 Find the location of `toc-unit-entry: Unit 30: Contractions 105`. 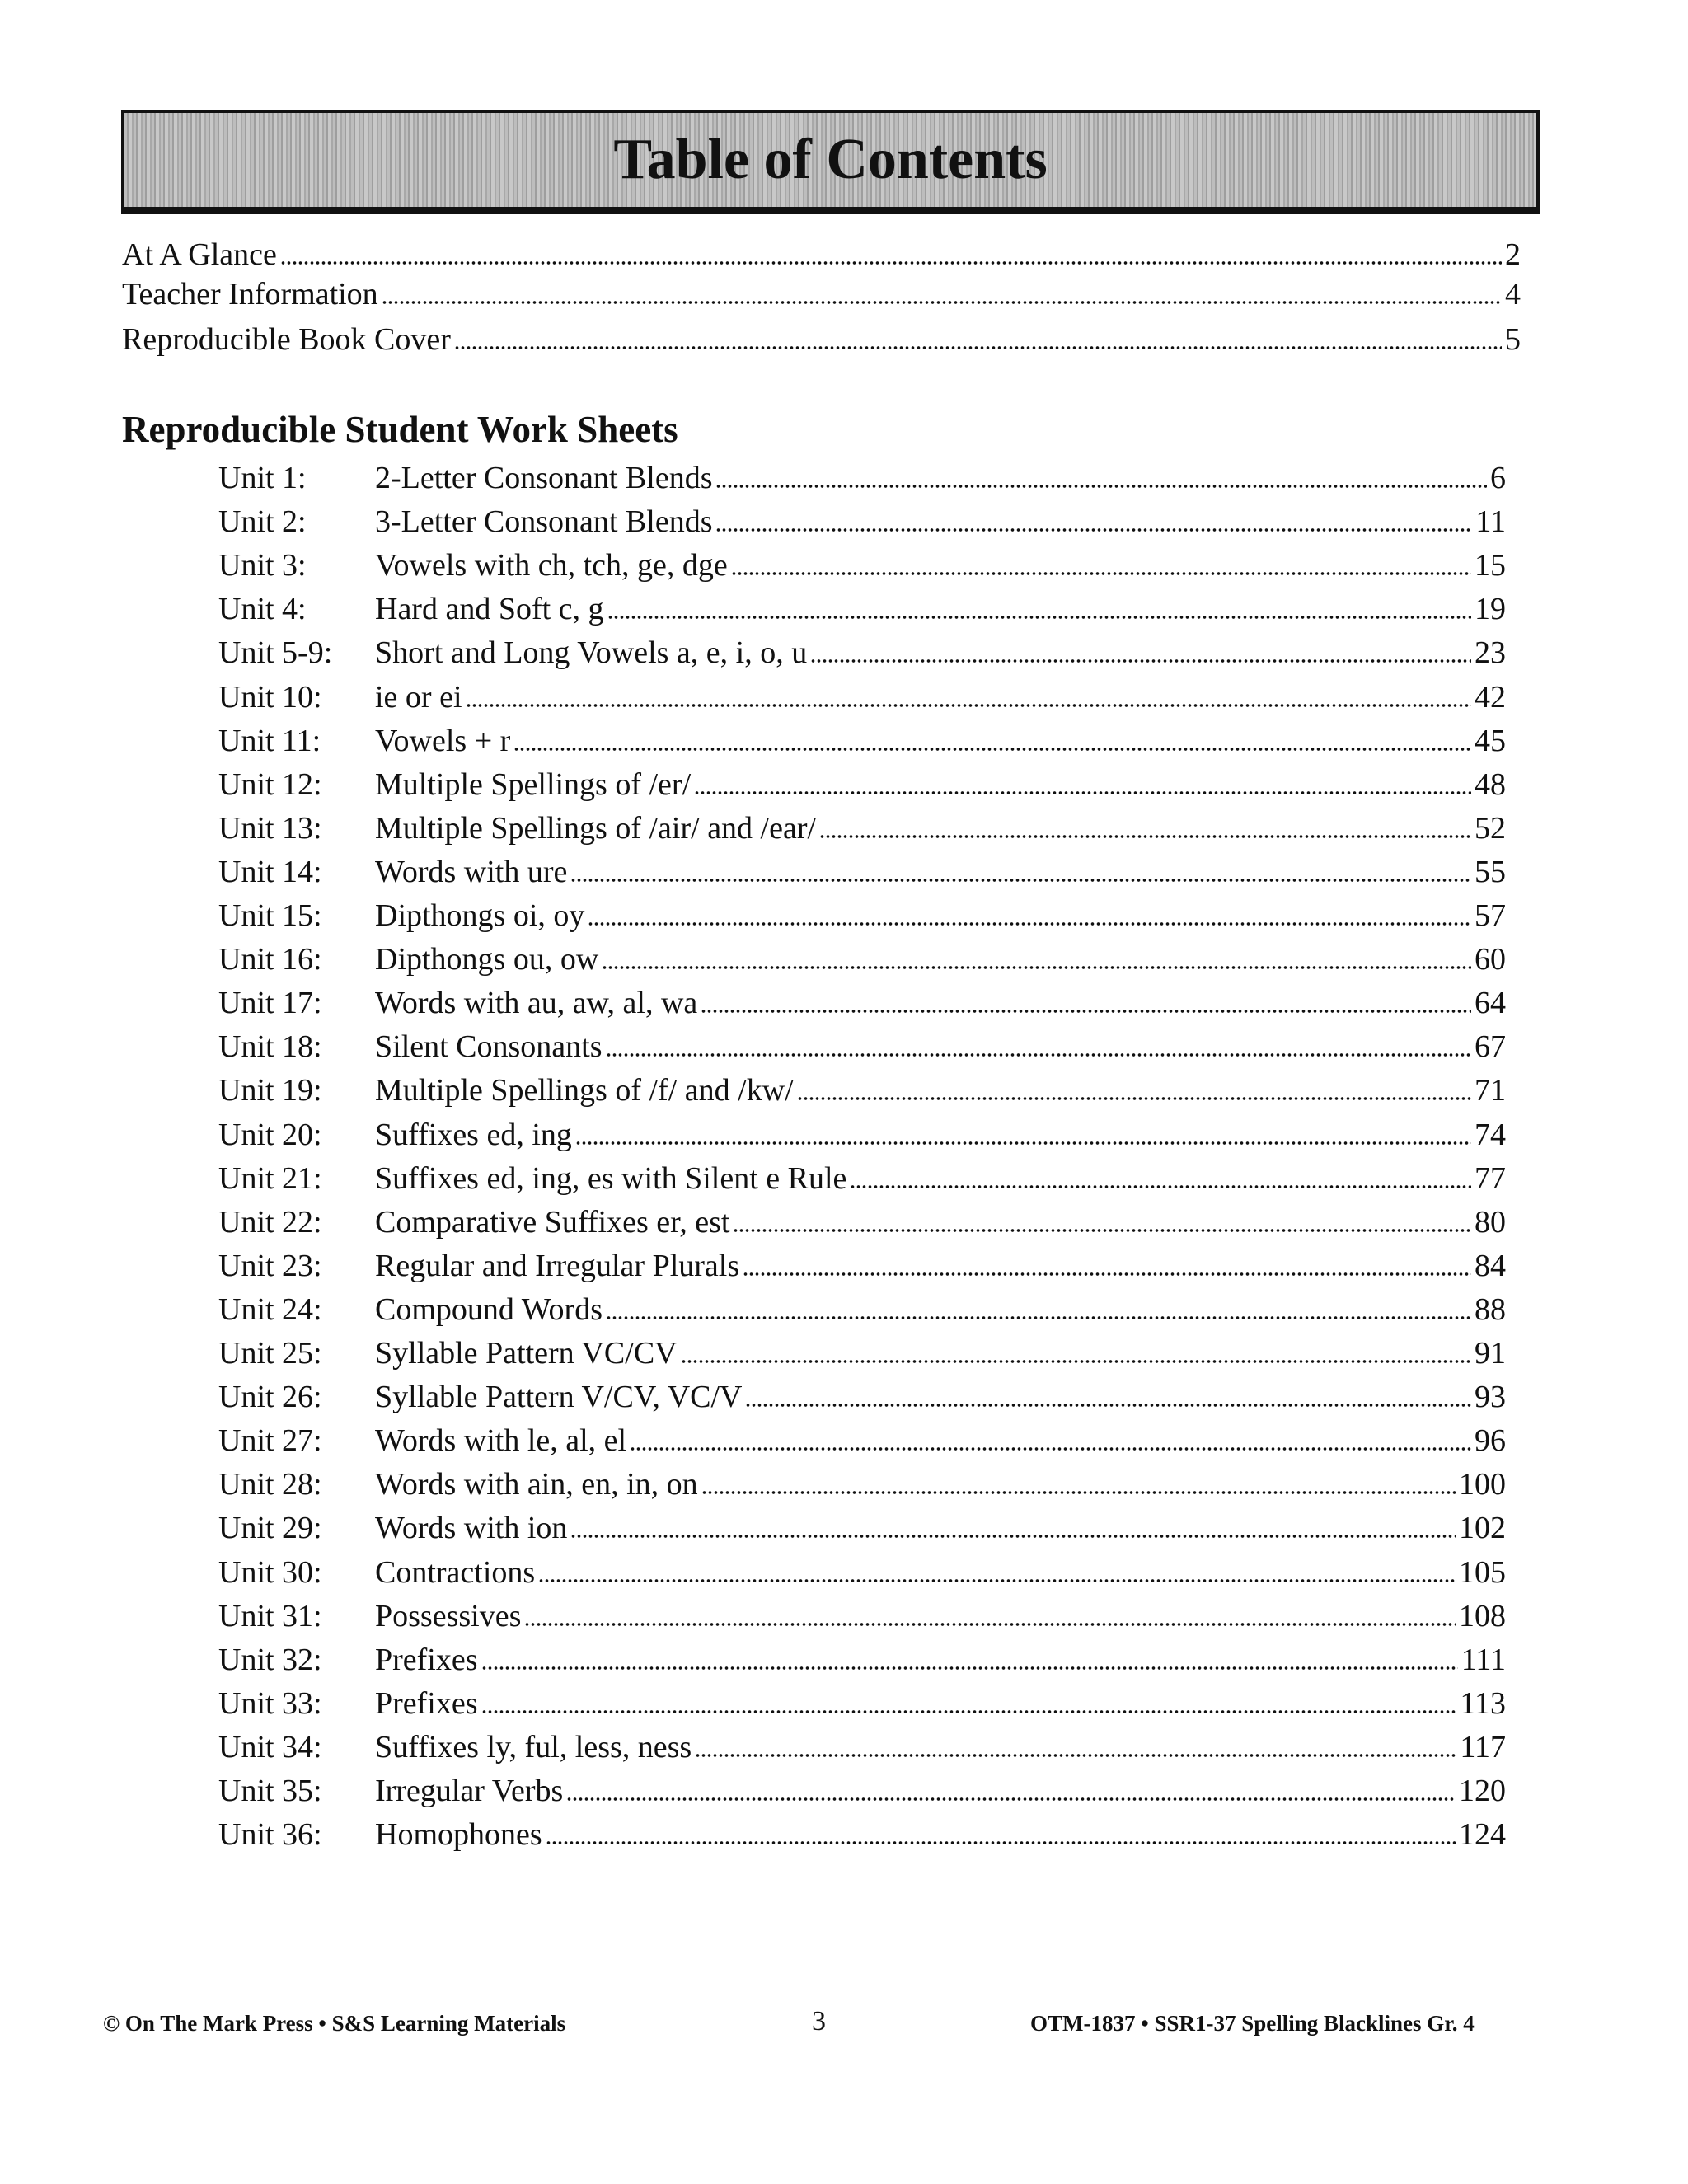

toc-unit-entry: Unit 30: Contractions 105 is located at coordinates (862, 1572).